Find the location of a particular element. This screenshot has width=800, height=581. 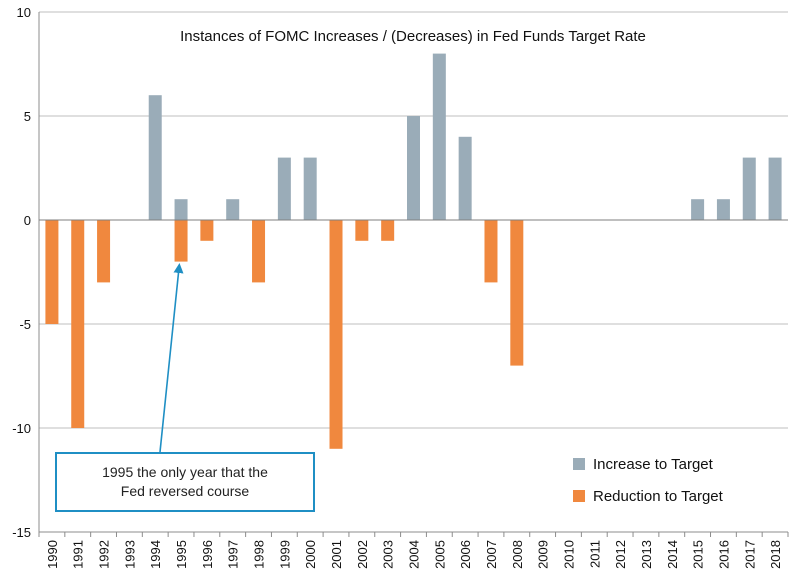

x-tick-label: 2008 is located at coordinates (517, 554).